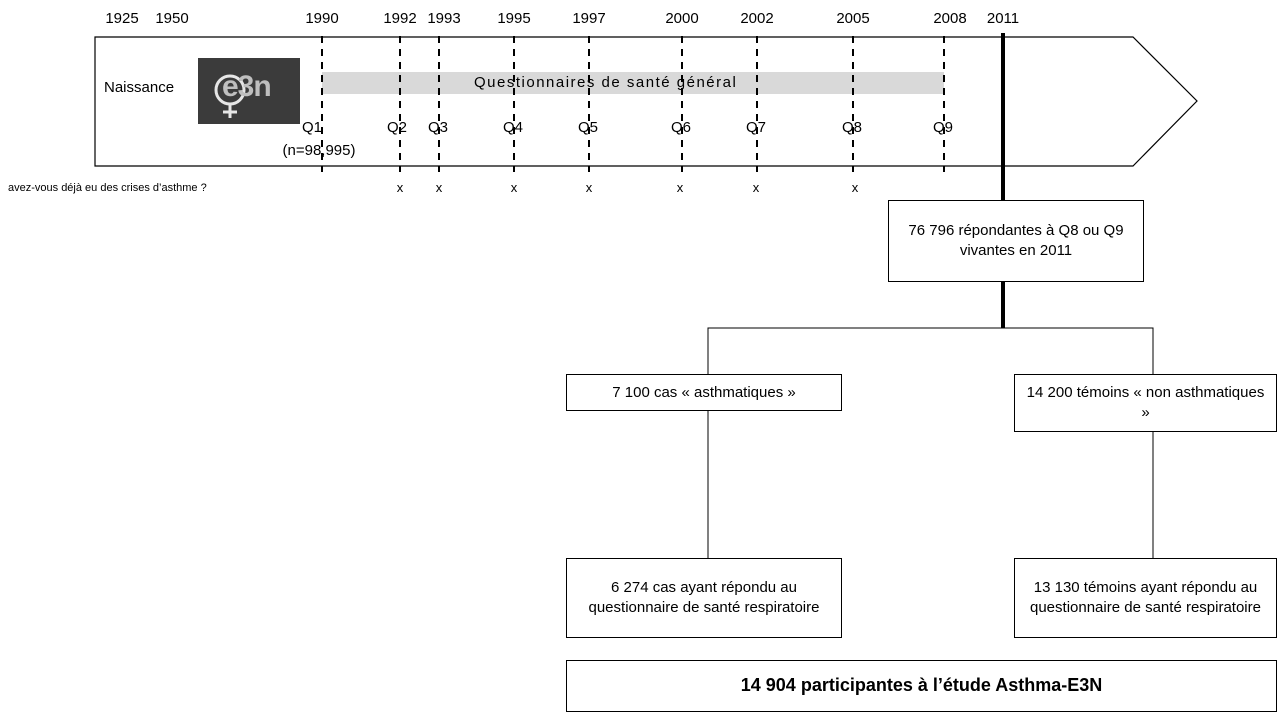  What do you see at coordinates (247, 86) in the screenshot?
I see `logo-text: e3n` at bounding box center [247, 86].